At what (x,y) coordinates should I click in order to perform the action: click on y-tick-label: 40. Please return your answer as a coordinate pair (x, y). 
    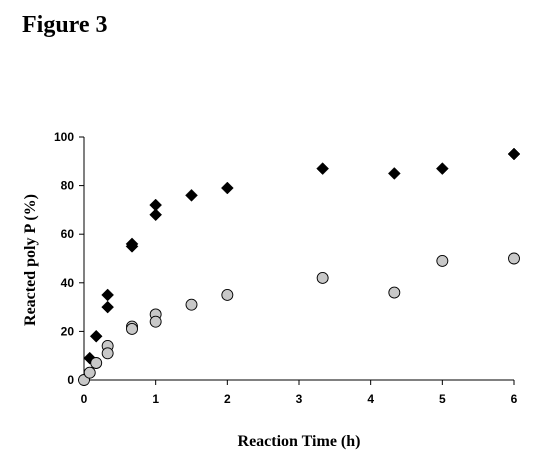
    Looking at the image, I should click on (68, 283).